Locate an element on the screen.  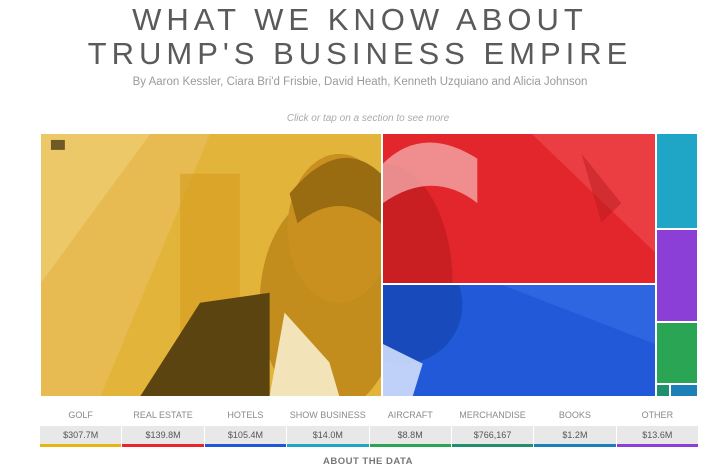
headline-line-1: WHAT WE KNOW ABOUT is located at coordinates (360, 19).